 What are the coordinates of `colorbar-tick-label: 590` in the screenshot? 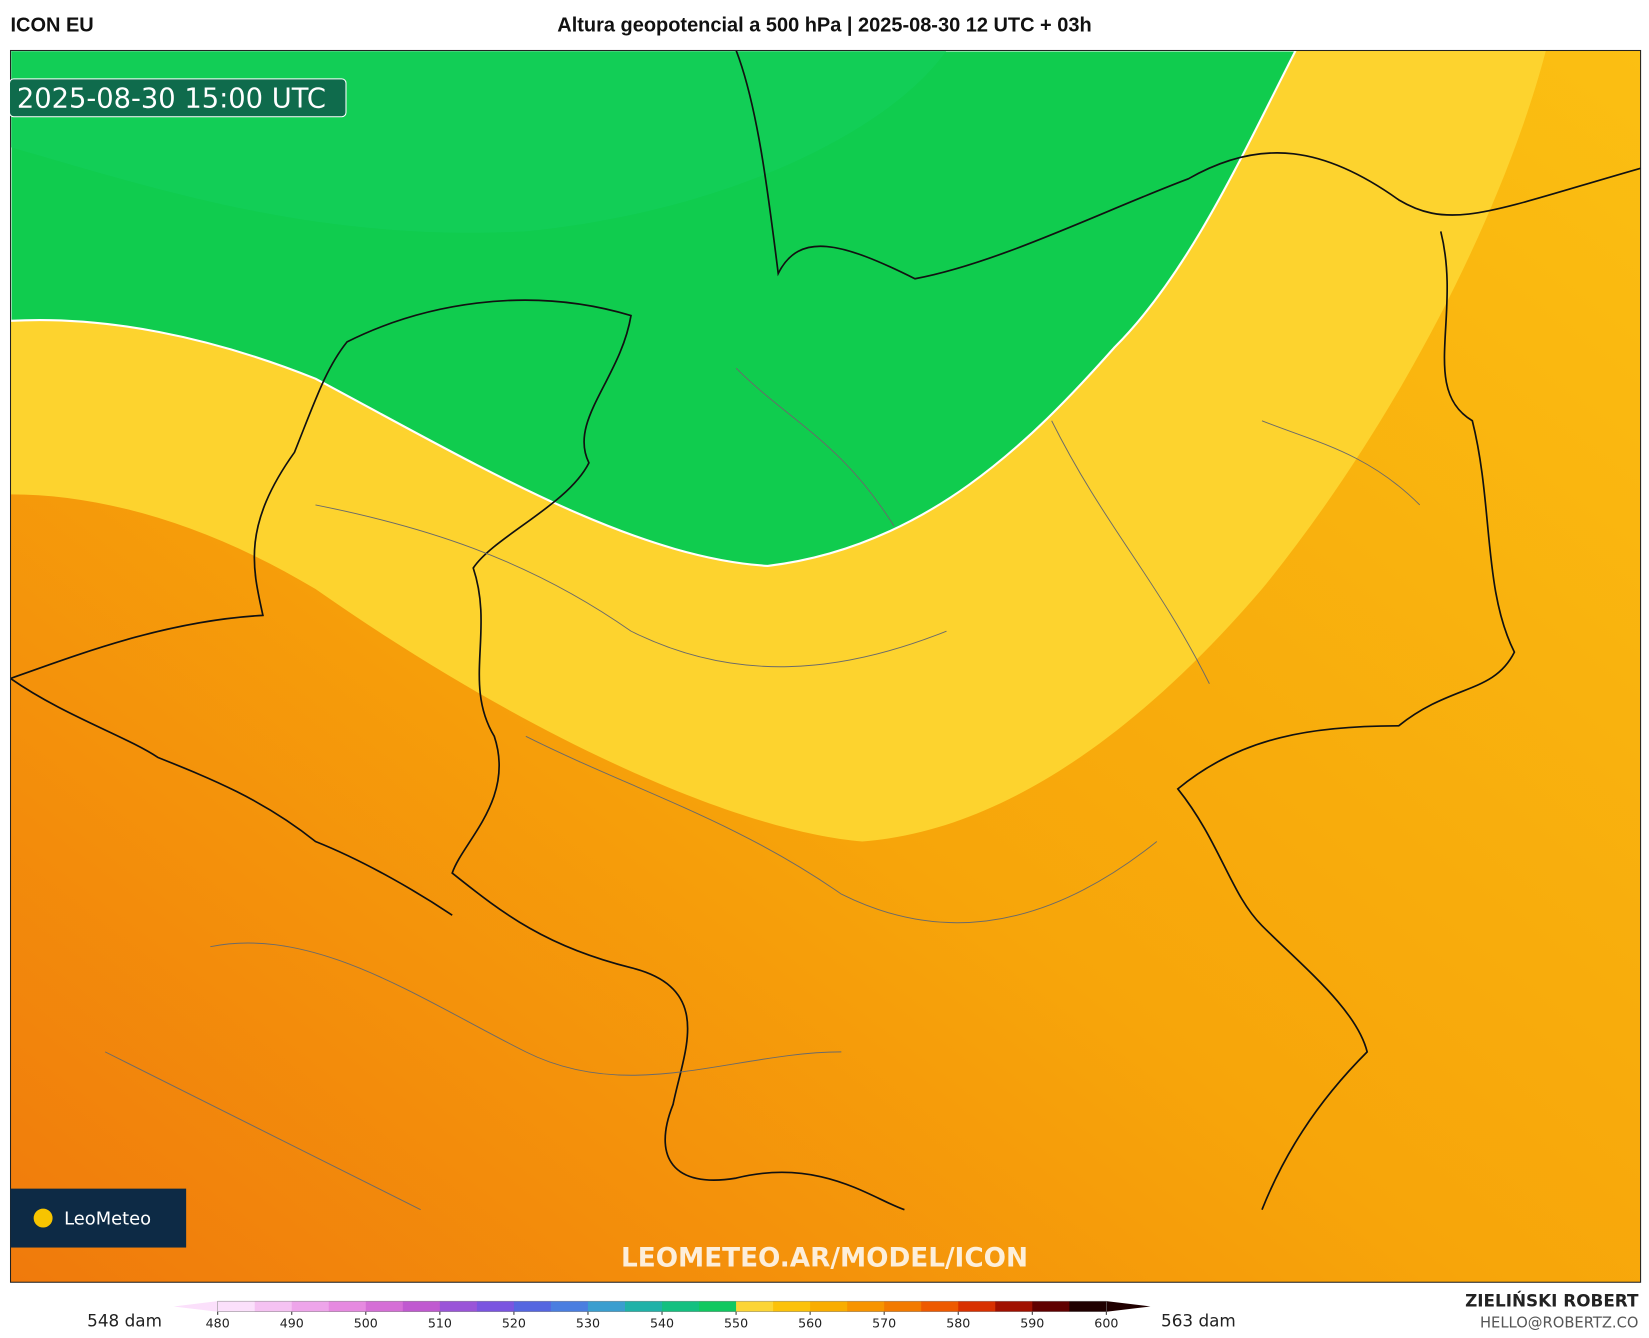 It's located at (1032, 1322).